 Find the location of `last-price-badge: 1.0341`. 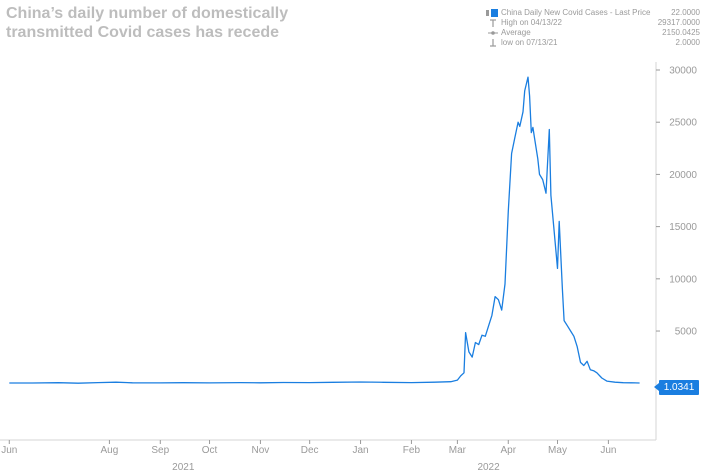

last-price-badge: 1.0341 is located at coordinates (676, 387).